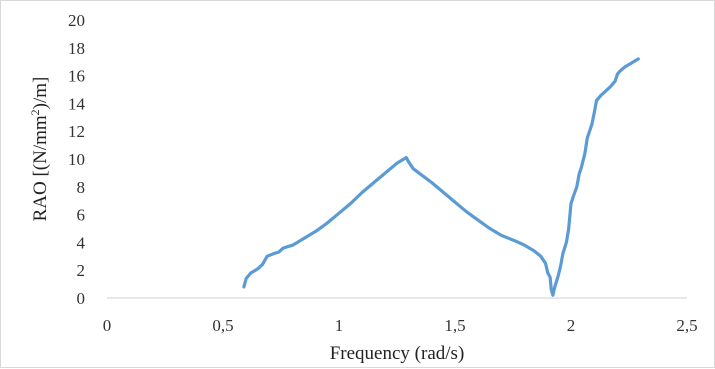 This screenshot has width=715, height=369. I want to click on y-tick-label: 14, so click(77, 103).